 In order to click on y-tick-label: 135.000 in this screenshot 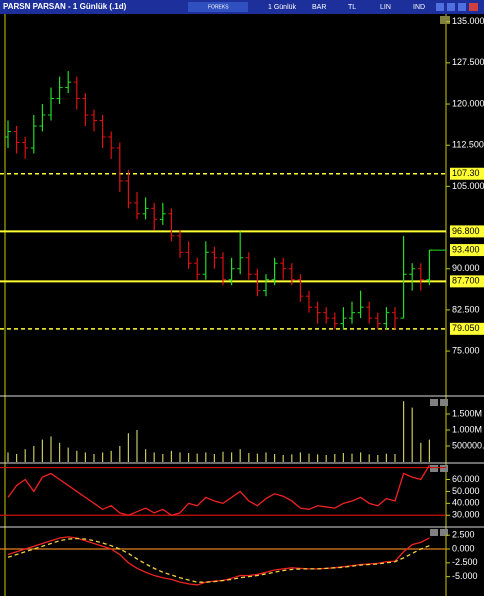, I will do `click(468, 21)`.